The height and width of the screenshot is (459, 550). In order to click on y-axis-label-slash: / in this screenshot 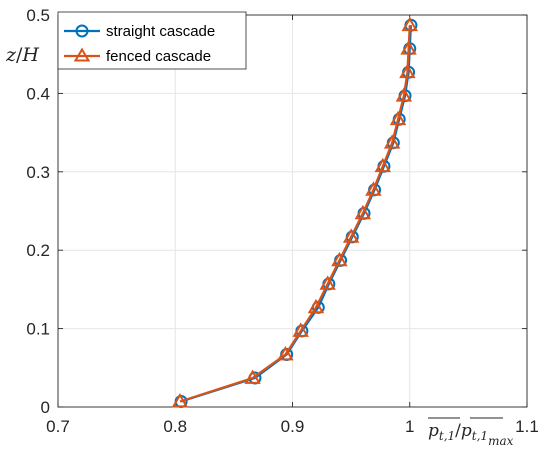, I will do `click(19, 55)`.